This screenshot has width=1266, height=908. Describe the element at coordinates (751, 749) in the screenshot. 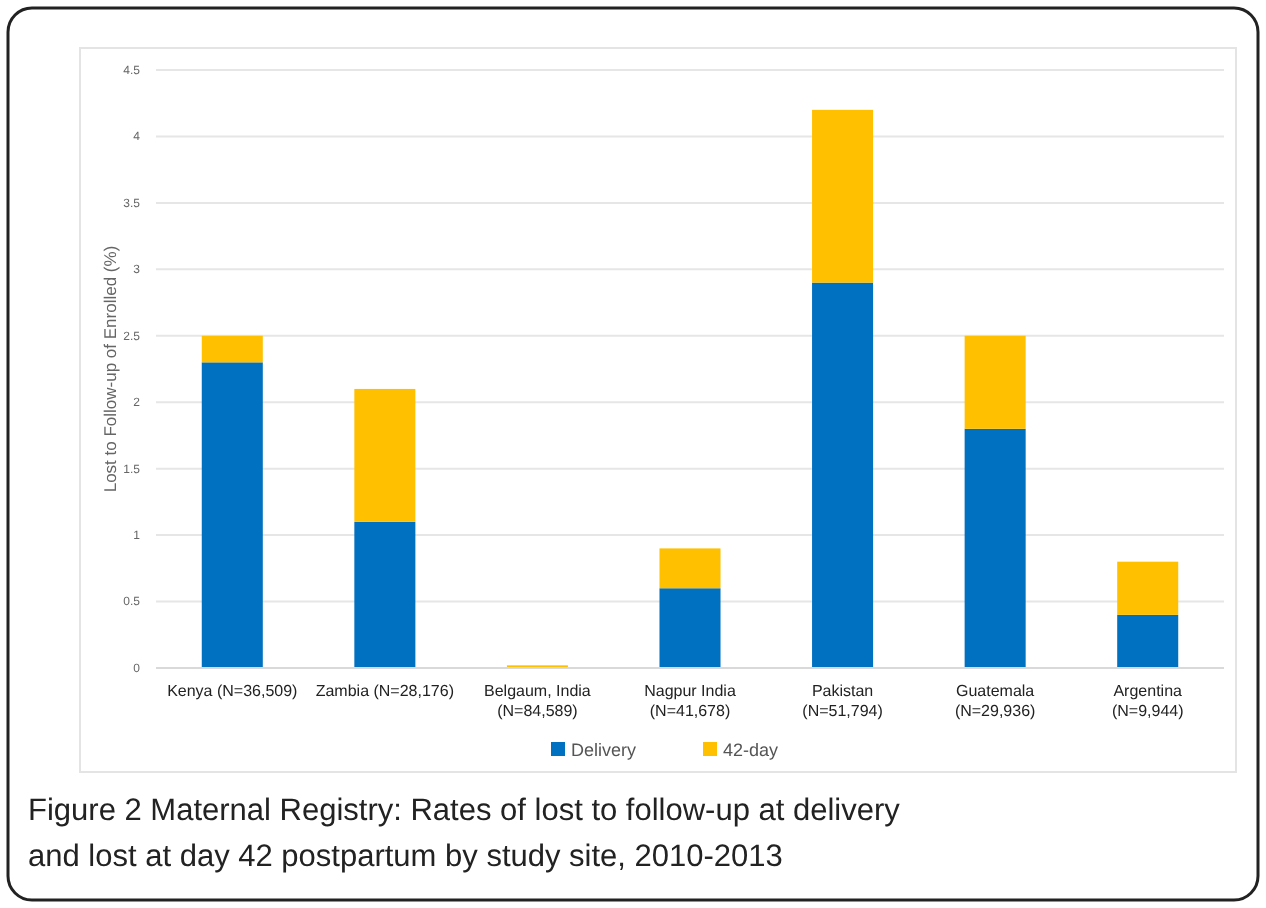

I see `legend-label: 42-day` at that location.